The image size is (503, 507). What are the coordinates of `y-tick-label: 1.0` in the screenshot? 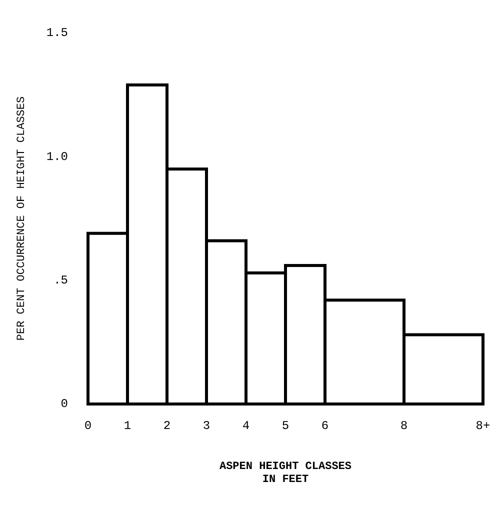 It's located at (57, 157).